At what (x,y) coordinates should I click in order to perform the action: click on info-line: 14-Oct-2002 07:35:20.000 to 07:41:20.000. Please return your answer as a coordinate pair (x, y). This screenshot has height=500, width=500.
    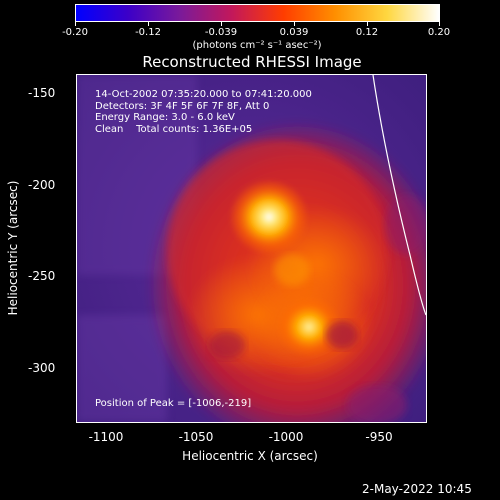
    Looking at the image, I should click on (203, 94).